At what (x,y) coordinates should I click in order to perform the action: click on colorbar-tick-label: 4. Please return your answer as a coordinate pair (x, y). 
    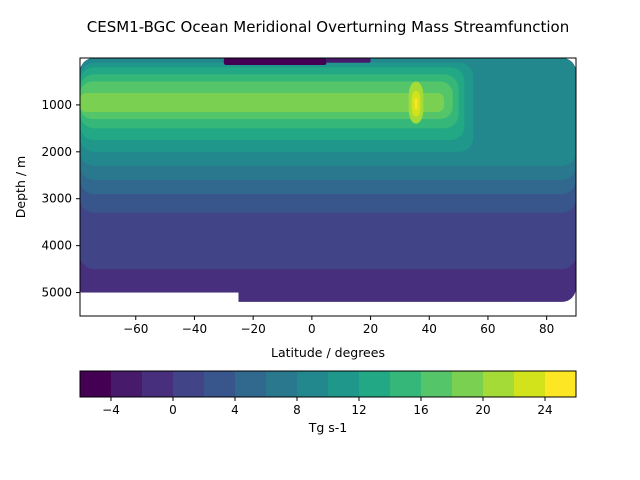
    Looking at the image, I should click on (235, 410).